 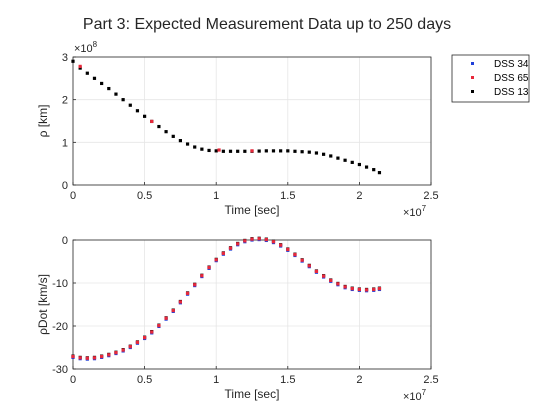 I want to click on legend-marker-dss34, so click(x=472, y=63).